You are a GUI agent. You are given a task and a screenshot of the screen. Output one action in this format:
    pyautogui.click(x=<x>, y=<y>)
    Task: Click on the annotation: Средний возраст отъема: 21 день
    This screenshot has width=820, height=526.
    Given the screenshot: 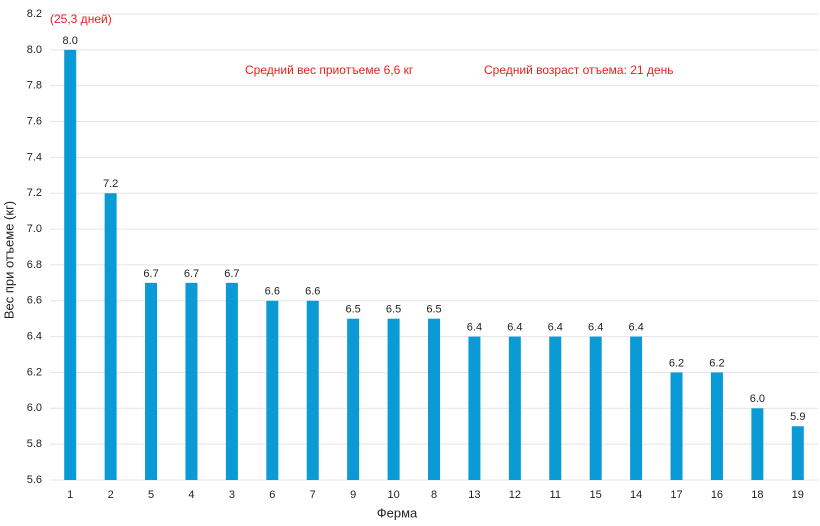 What is the action you would take?
    pyautogui.click(x=579, y=70)
    